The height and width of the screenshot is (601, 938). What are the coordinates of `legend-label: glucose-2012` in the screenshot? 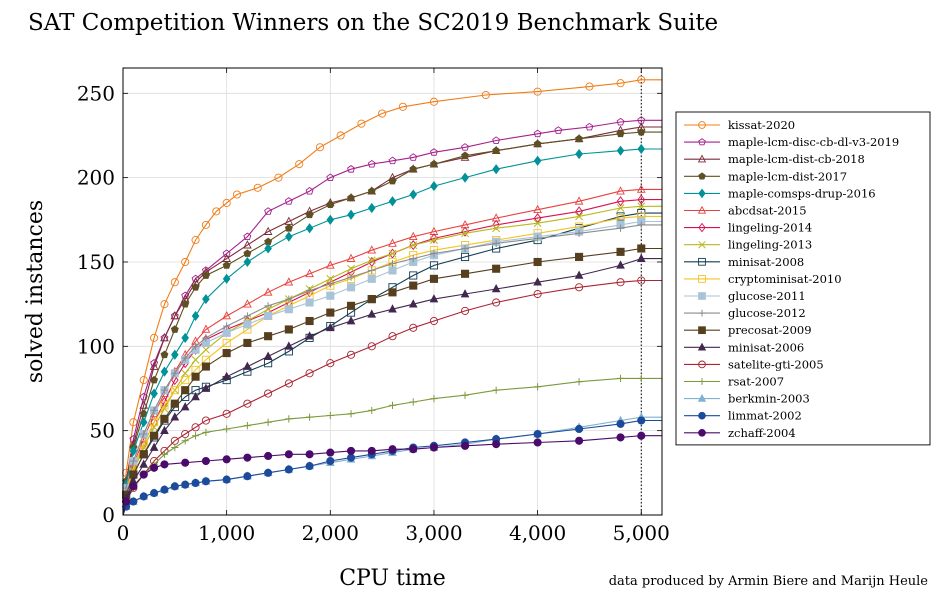 It's located at (767, 313).